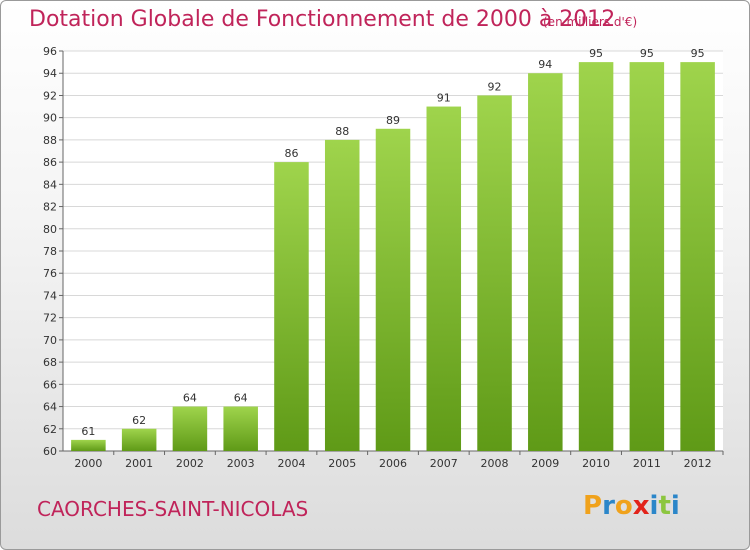 The image size is (750, 550). What do you see at coordinates (190, 398) in the screenshot?
I see `value-label-2002: 64` at bounding box center [190, 398].